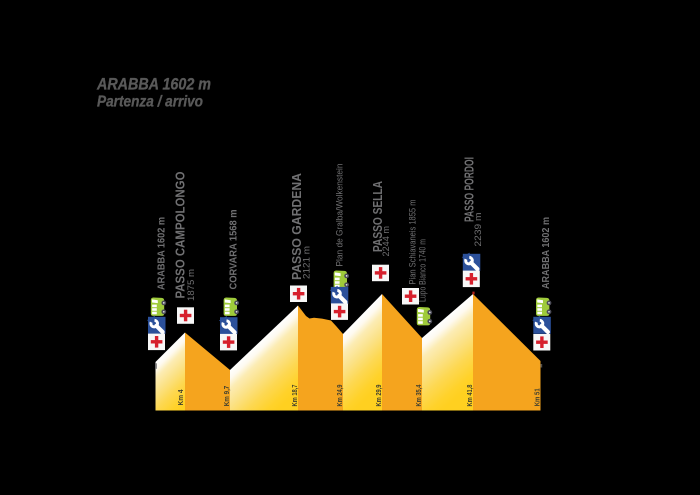 The width and height of the screenshot is (700, 495). Describe the element at coordinates (227, 396) in the screenshot. I see `svg-text: Km 9,7` at that location.